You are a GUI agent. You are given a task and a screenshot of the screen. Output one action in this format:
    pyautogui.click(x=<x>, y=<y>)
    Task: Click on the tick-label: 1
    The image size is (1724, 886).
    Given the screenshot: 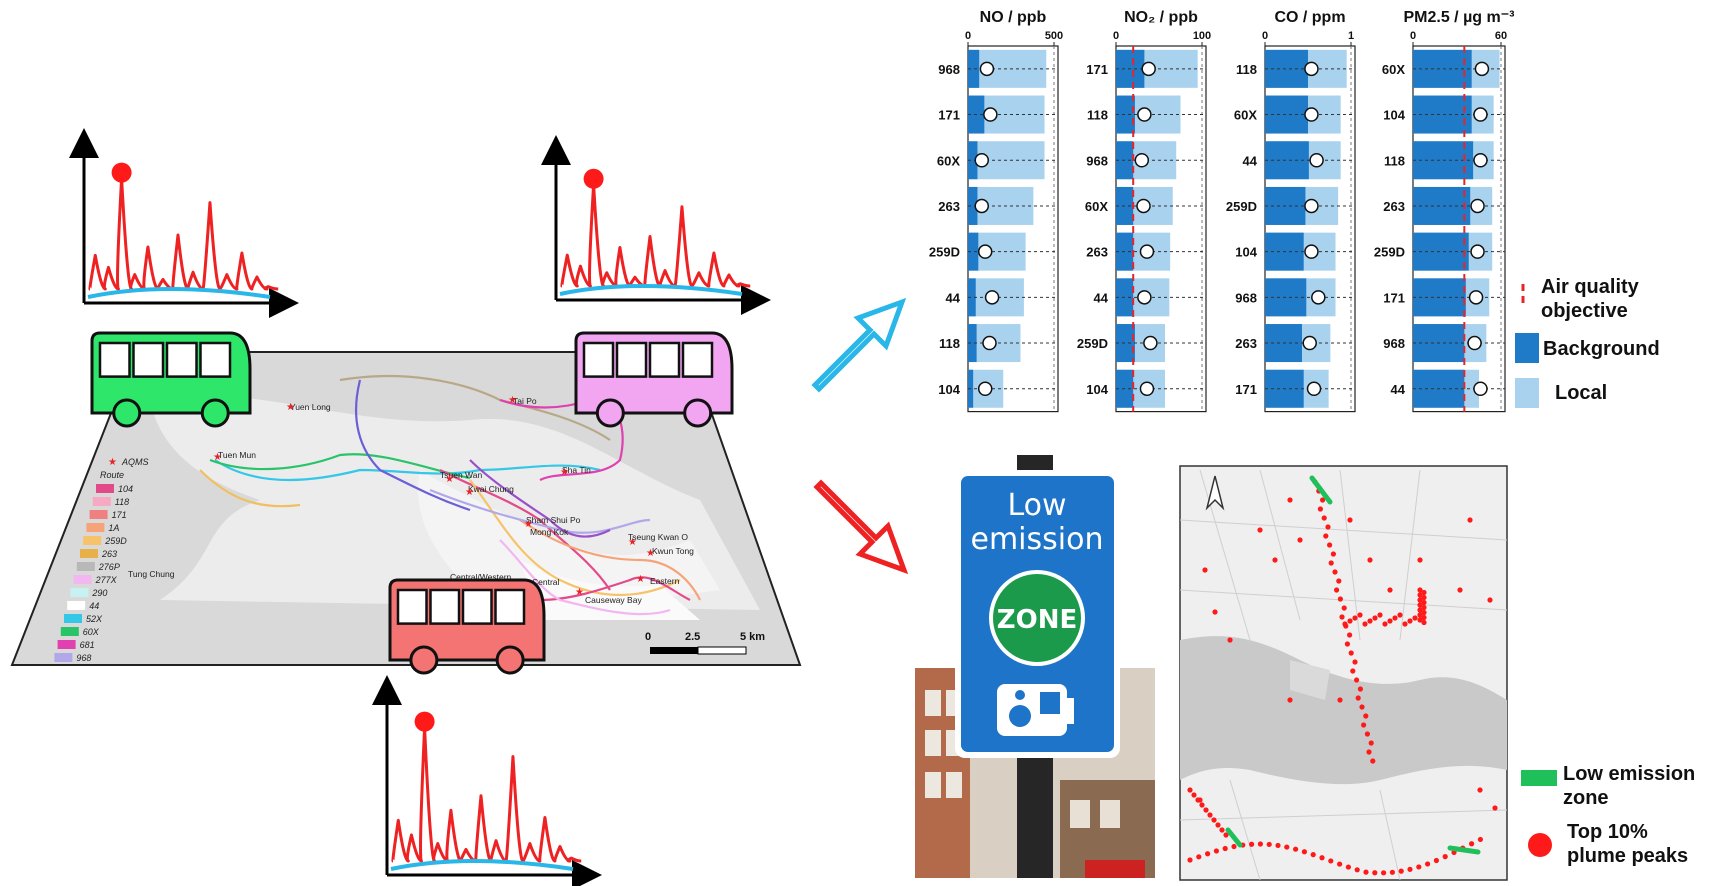 What is the action you would take?
    pyautogui.click(x=1351, y=36)
    